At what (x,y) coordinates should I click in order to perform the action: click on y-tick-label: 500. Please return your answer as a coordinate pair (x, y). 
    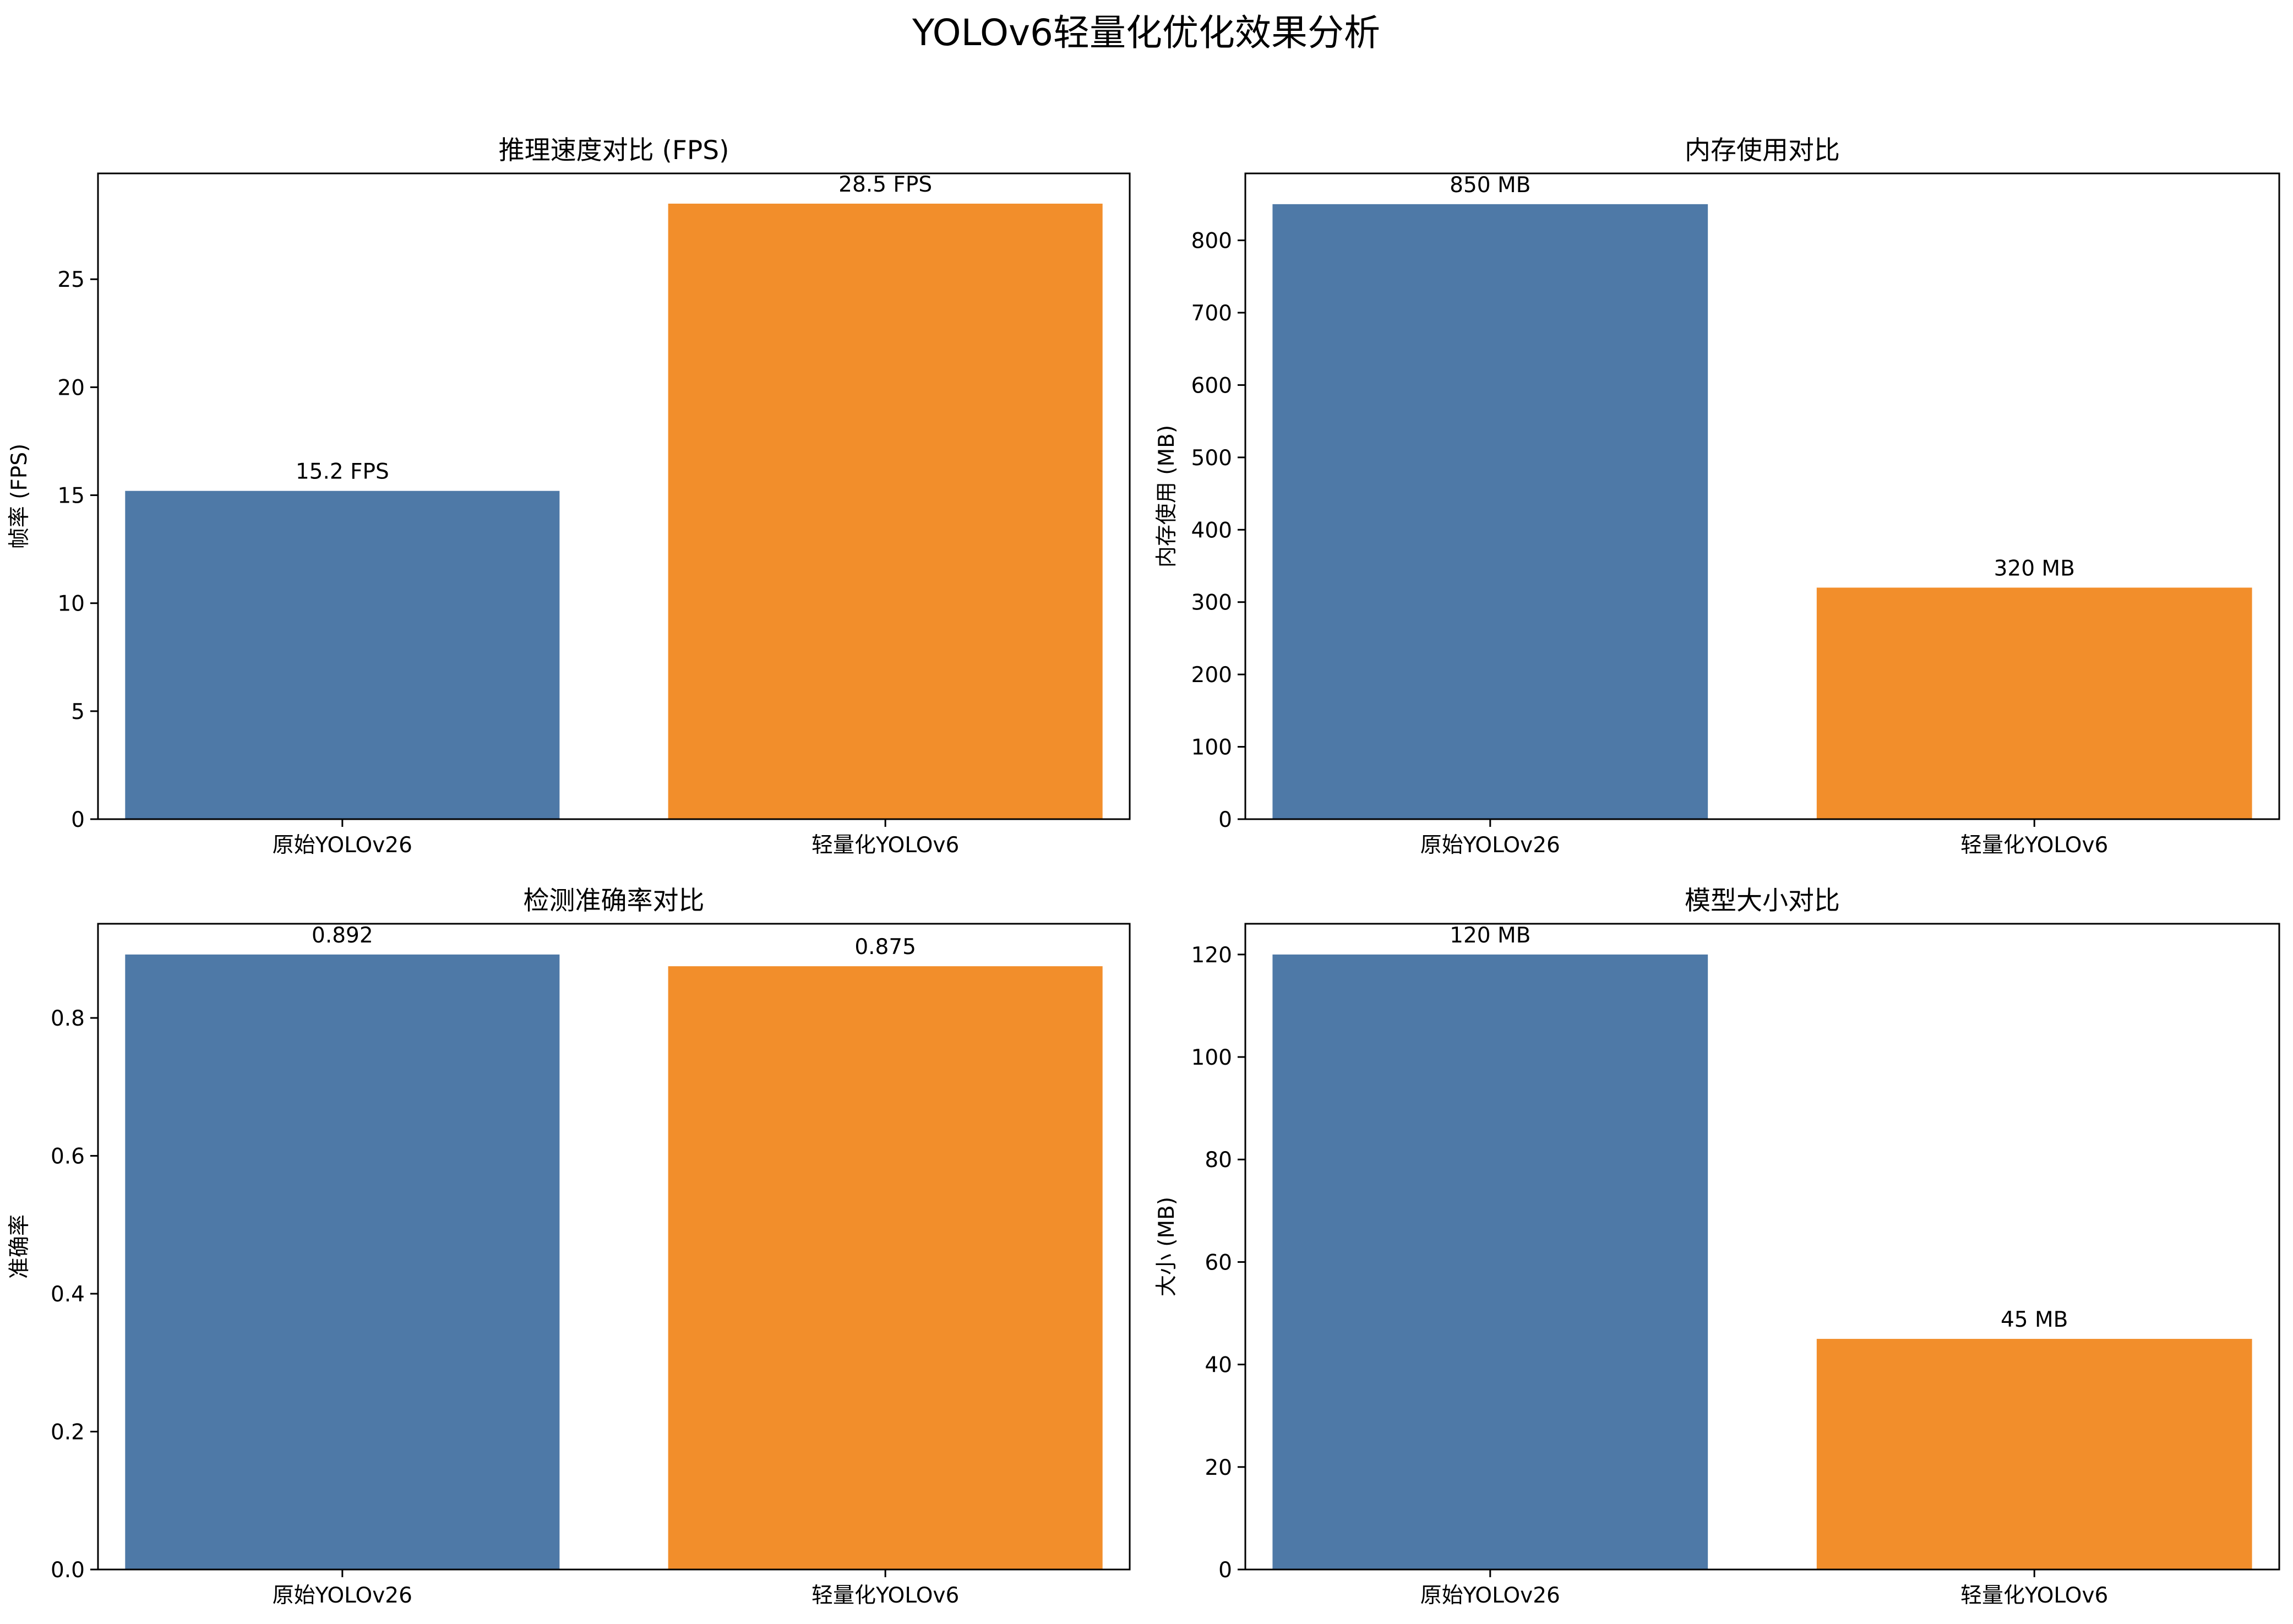
    Looking at the image, I should click on (1211, 458).